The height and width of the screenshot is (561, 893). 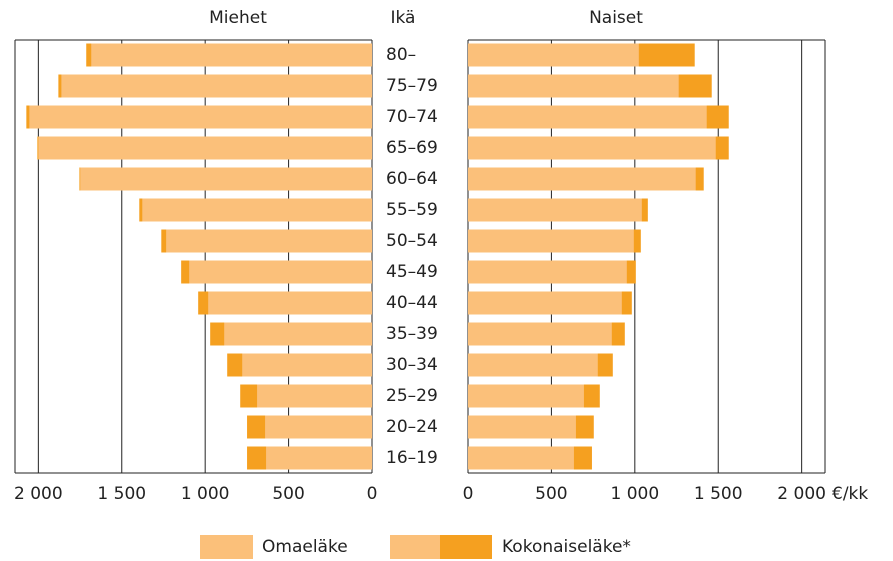 What do you see at coordinates (566, 547) in the screenshot?
I see `legend-label: Kokonaiseläke*` at bounding box center [566, 547].